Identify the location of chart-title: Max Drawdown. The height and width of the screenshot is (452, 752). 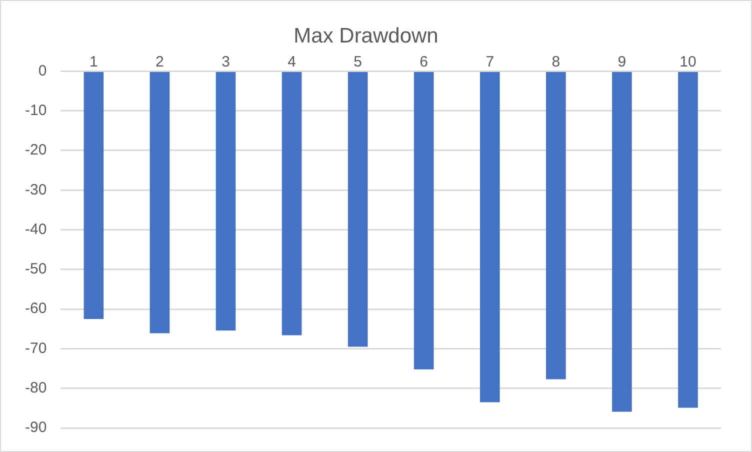
(366, 36).